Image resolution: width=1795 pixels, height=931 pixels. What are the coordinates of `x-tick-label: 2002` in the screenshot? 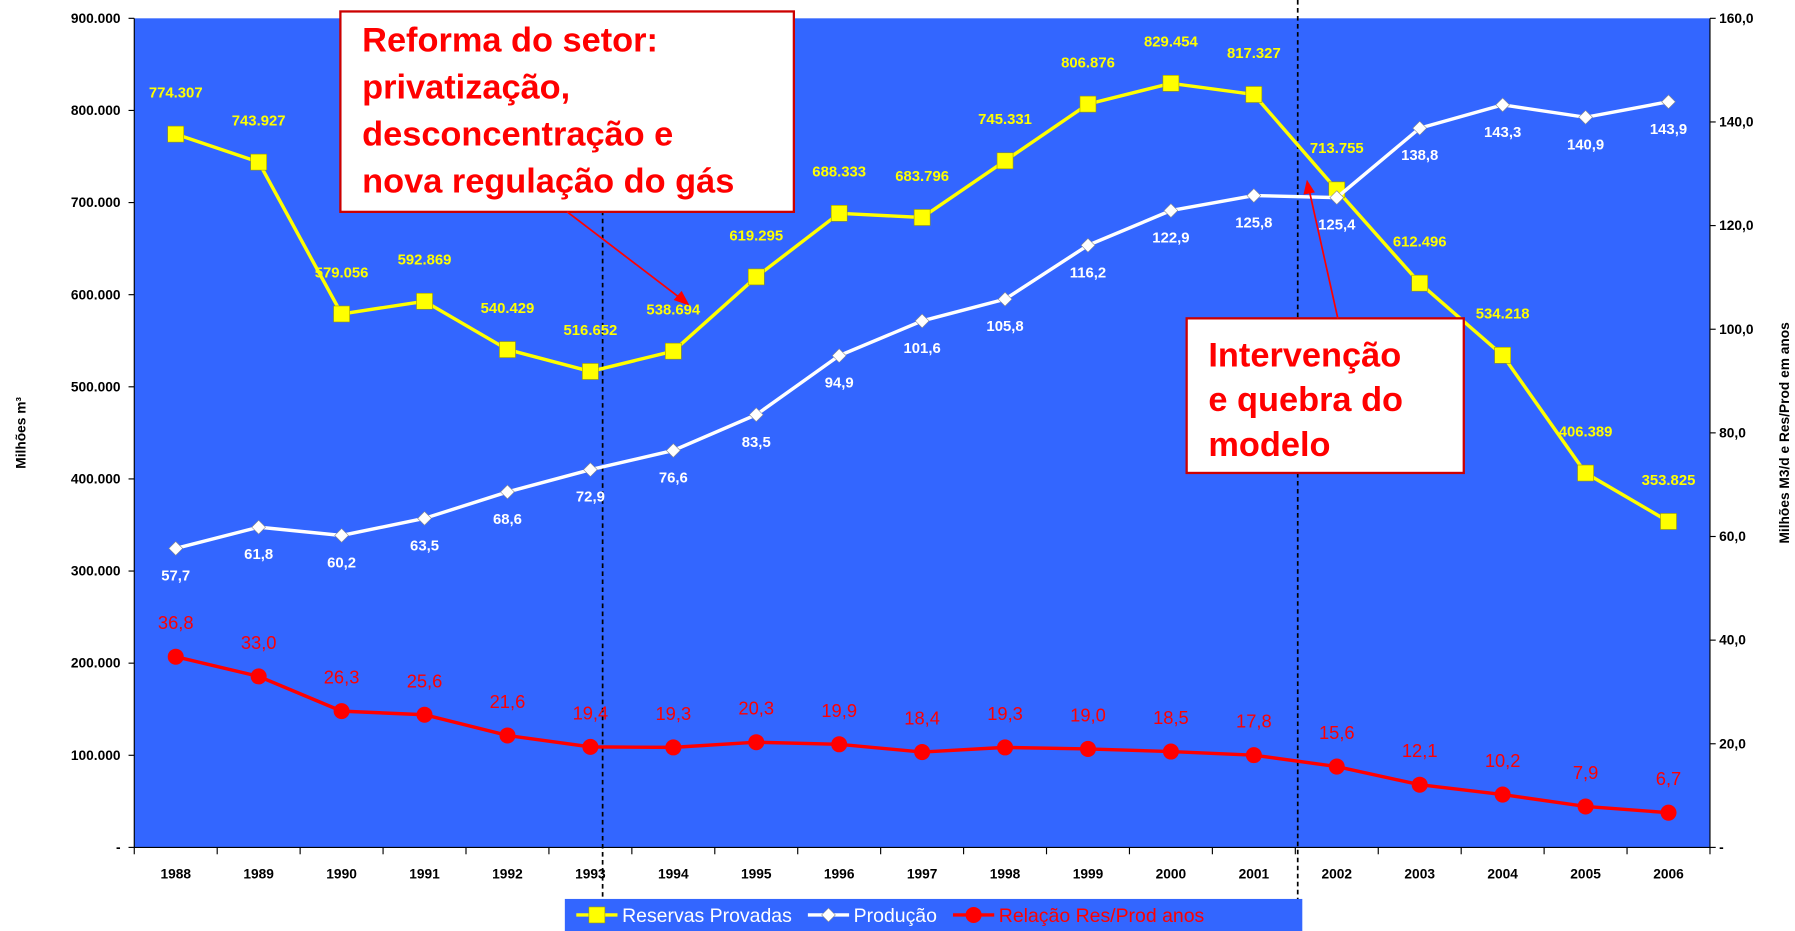 It's located at (1337, 873).